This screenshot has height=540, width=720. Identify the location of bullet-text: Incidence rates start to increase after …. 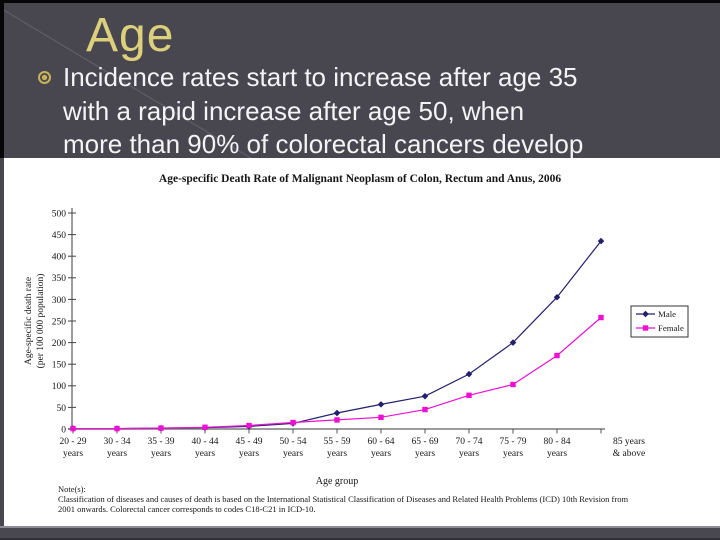
(323, 110).